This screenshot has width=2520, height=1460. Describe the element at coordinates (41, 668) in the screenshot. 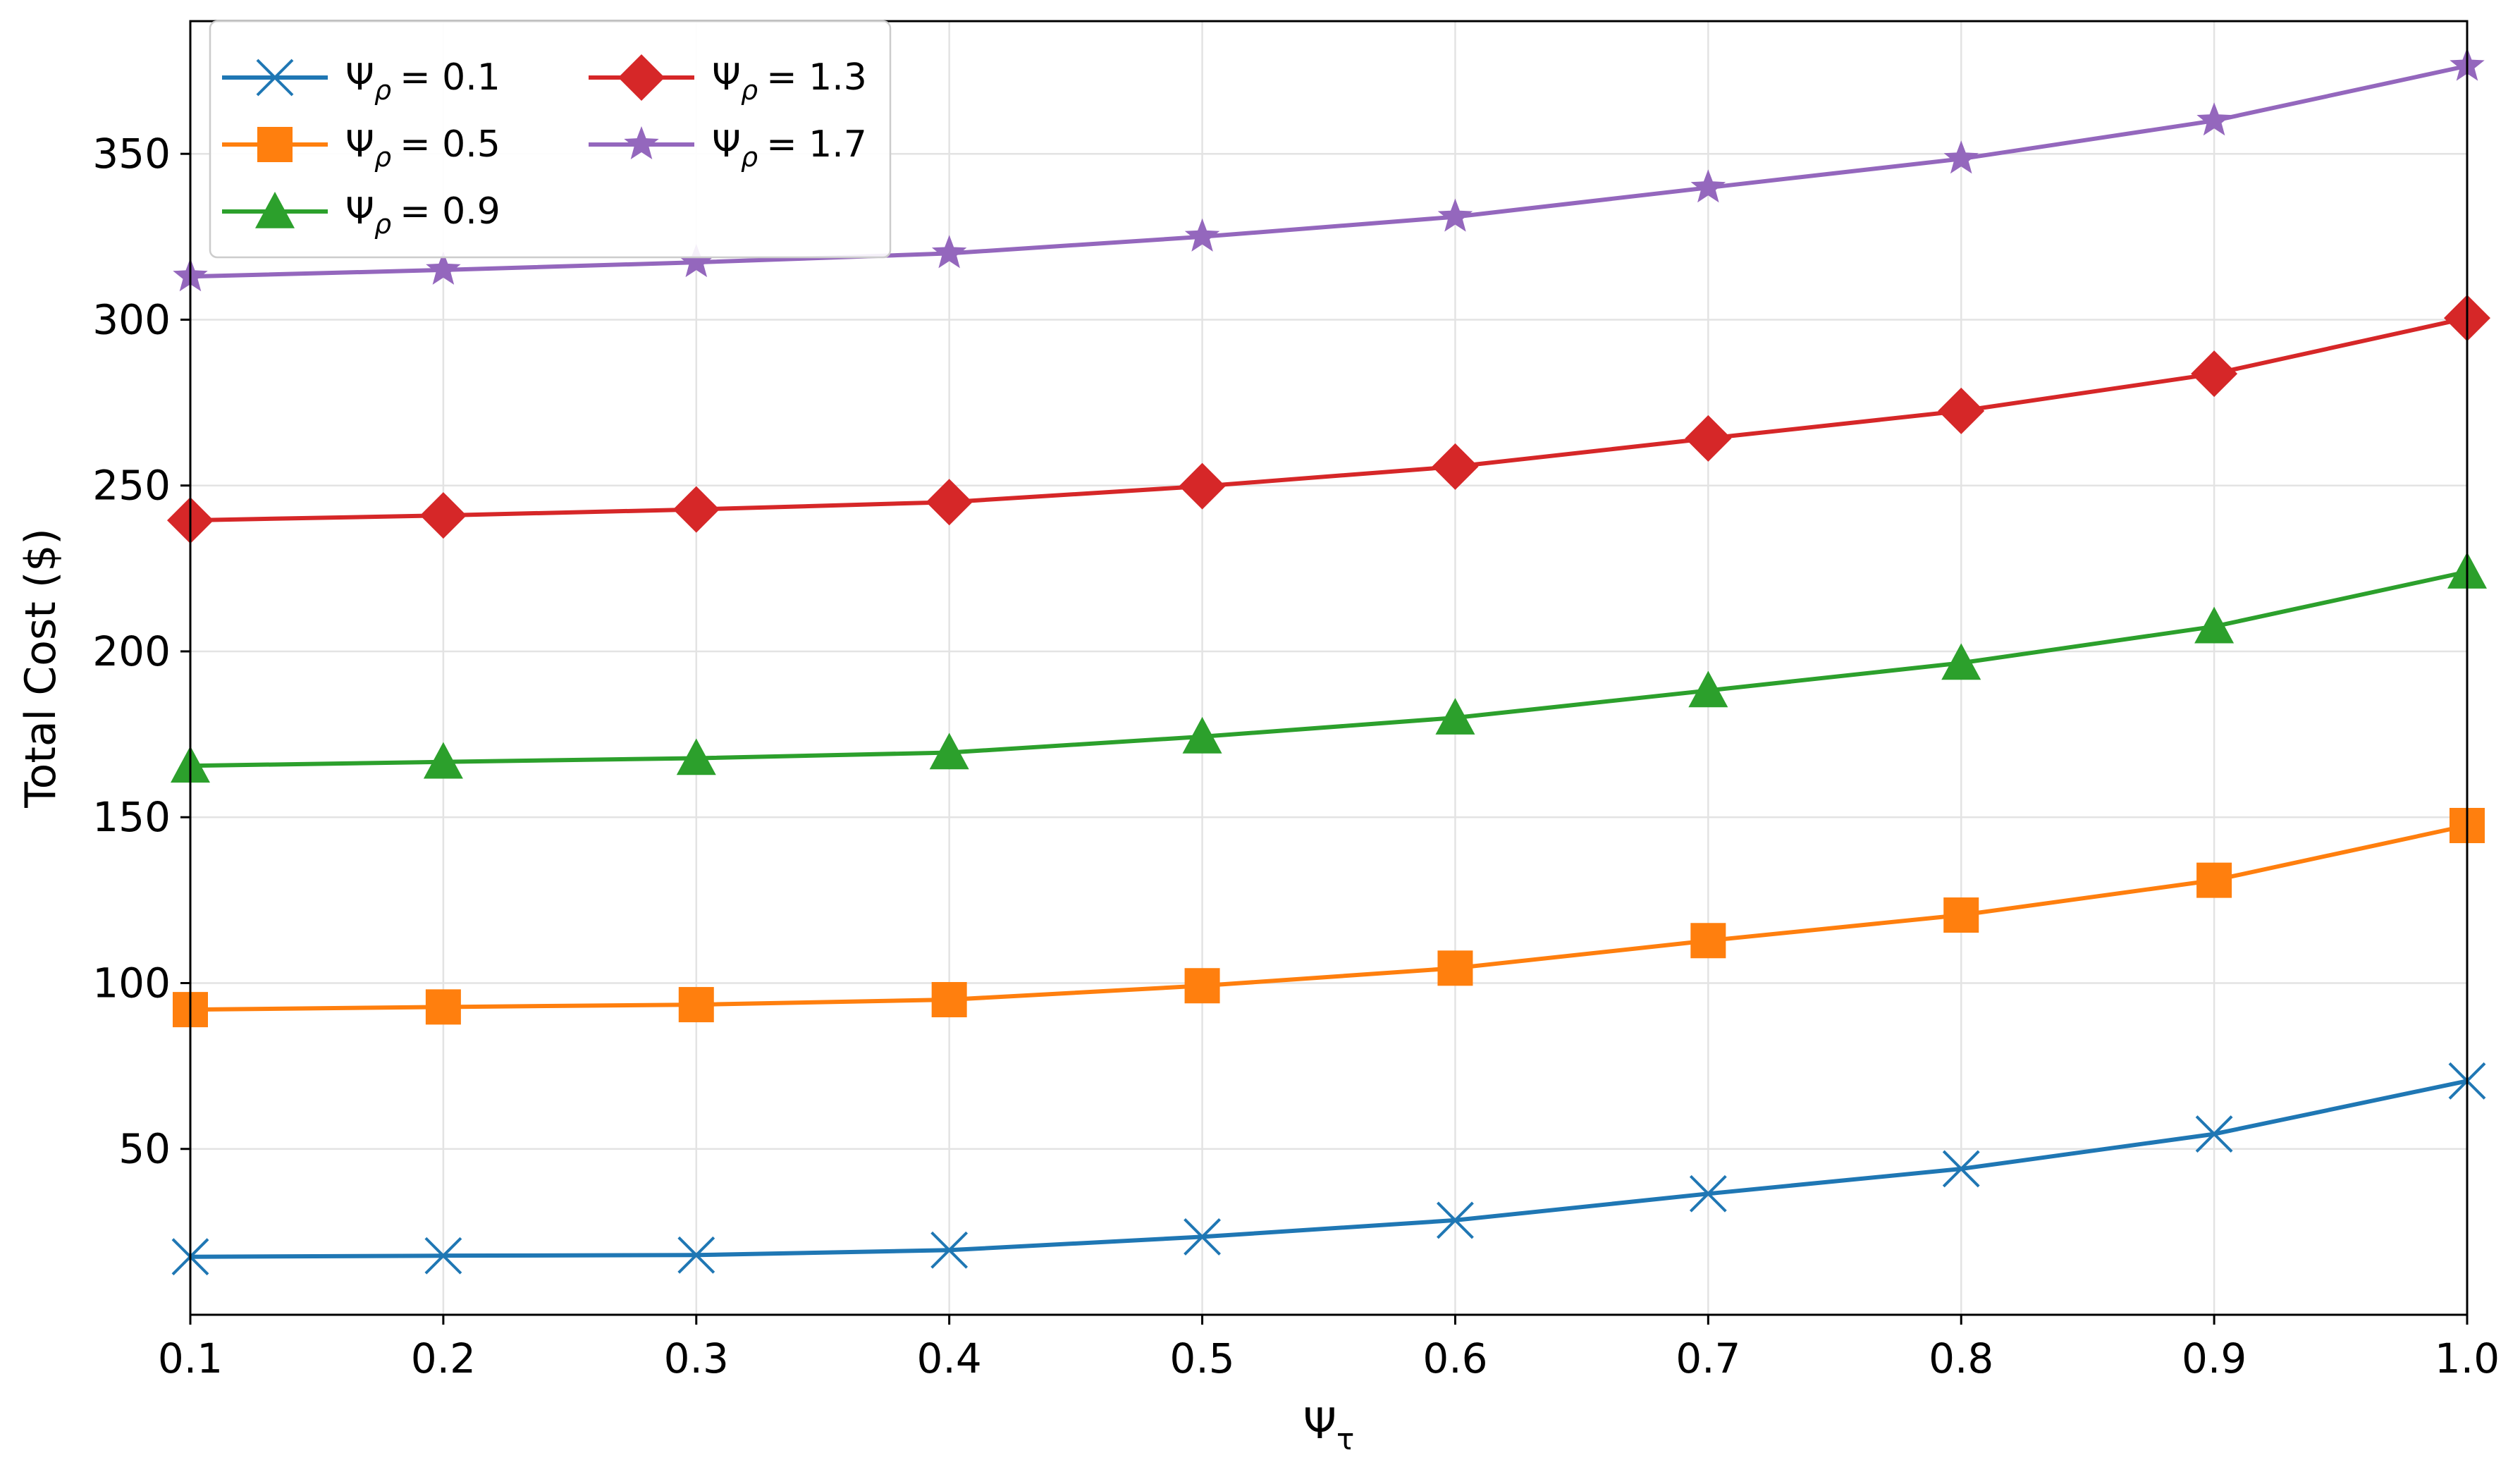

I see `y-axis-title: Total Cost ($)` at that location.